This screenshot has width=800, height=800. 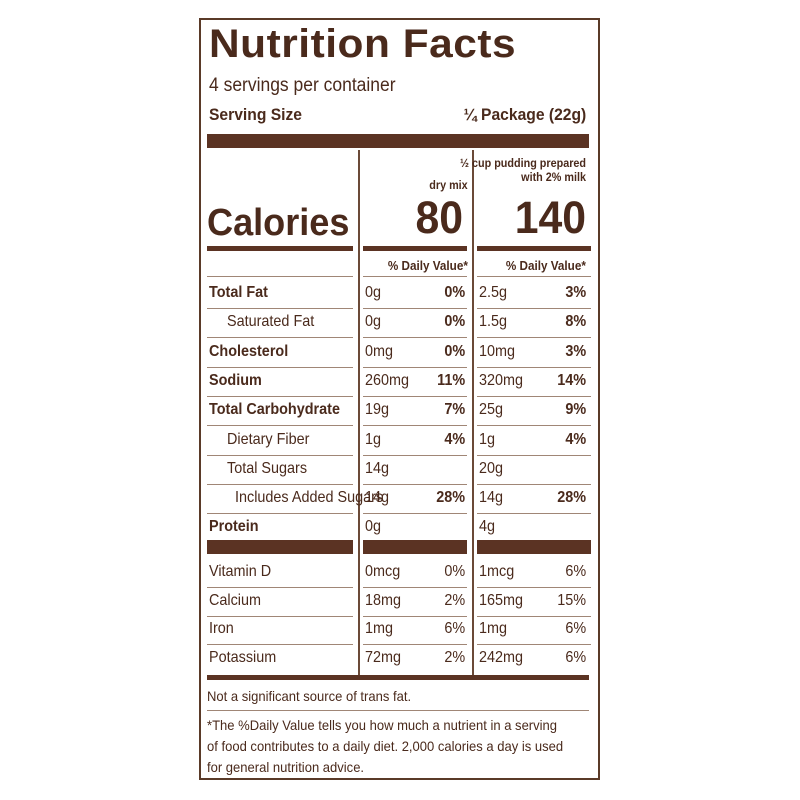 I want to click on dv-heading-rule-col2, so click(x=534, y=276).